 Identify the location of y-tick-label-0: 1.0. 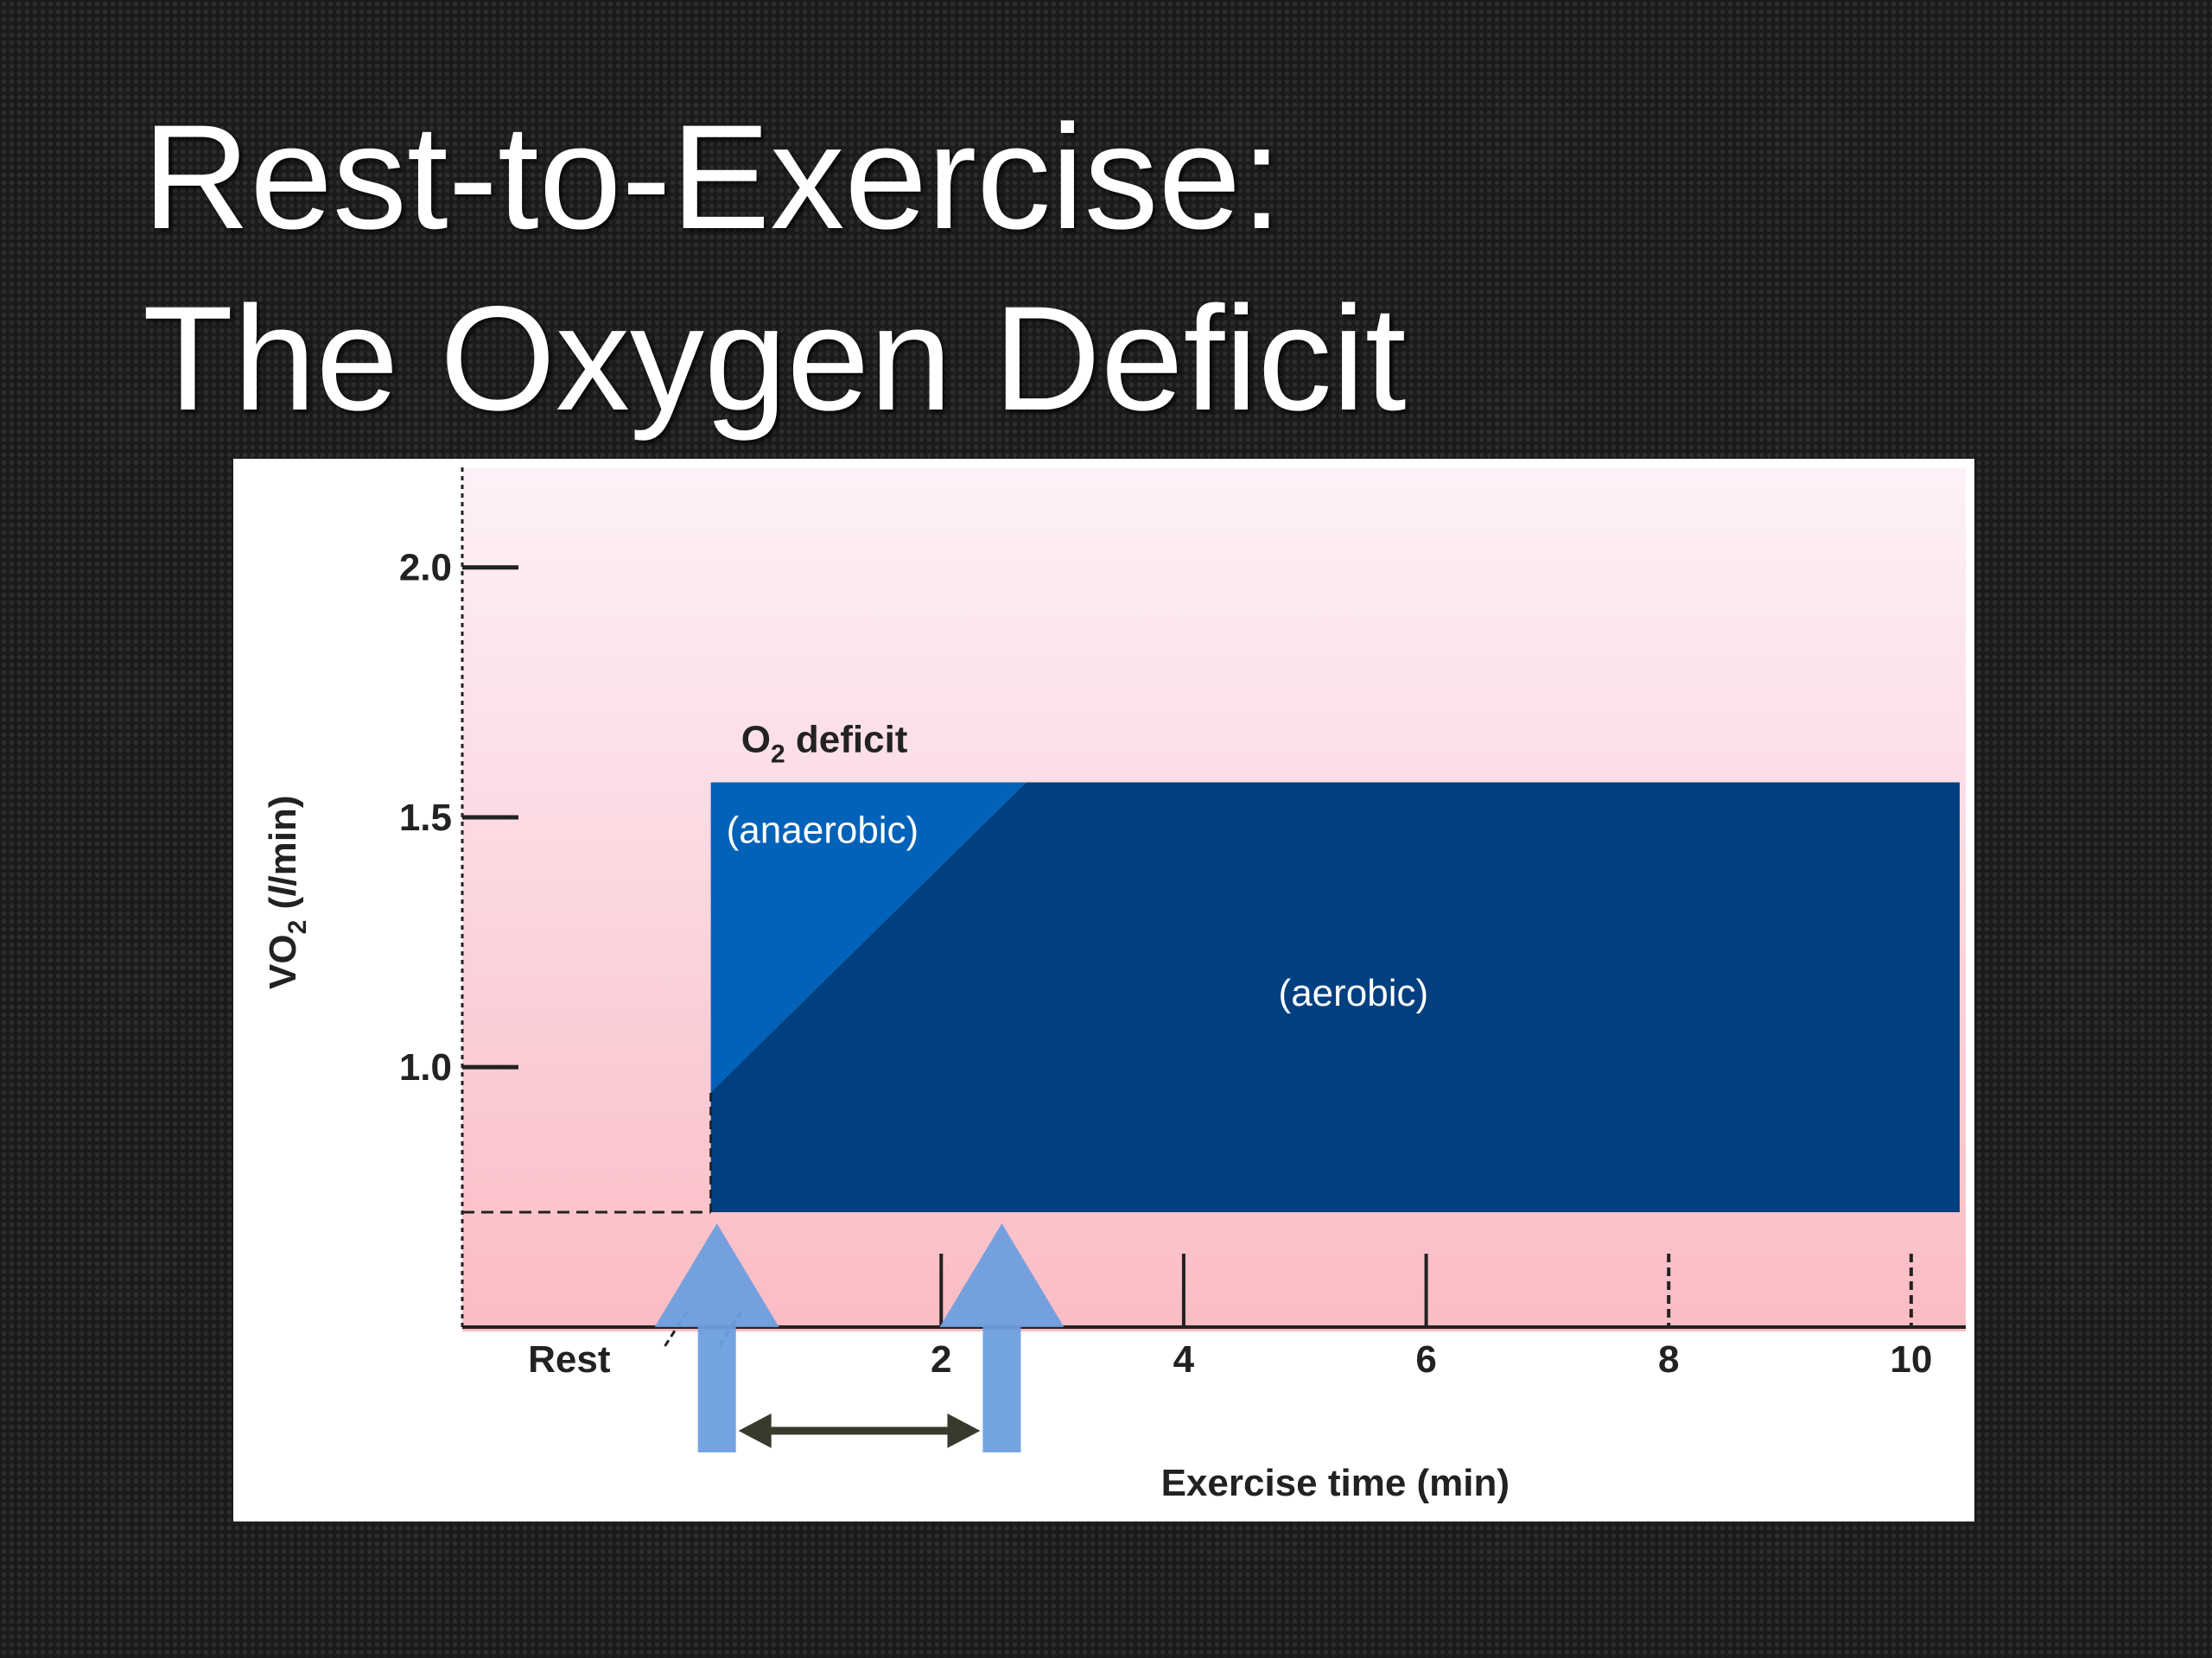
(425, 1067).